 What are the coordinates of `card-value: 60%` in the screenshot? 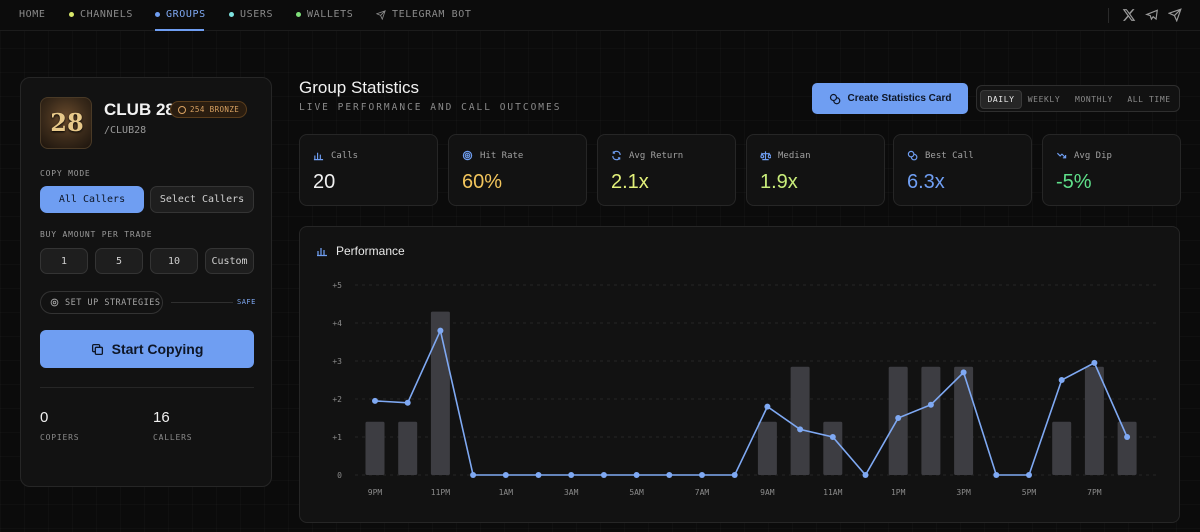 It's located at (482, 182).